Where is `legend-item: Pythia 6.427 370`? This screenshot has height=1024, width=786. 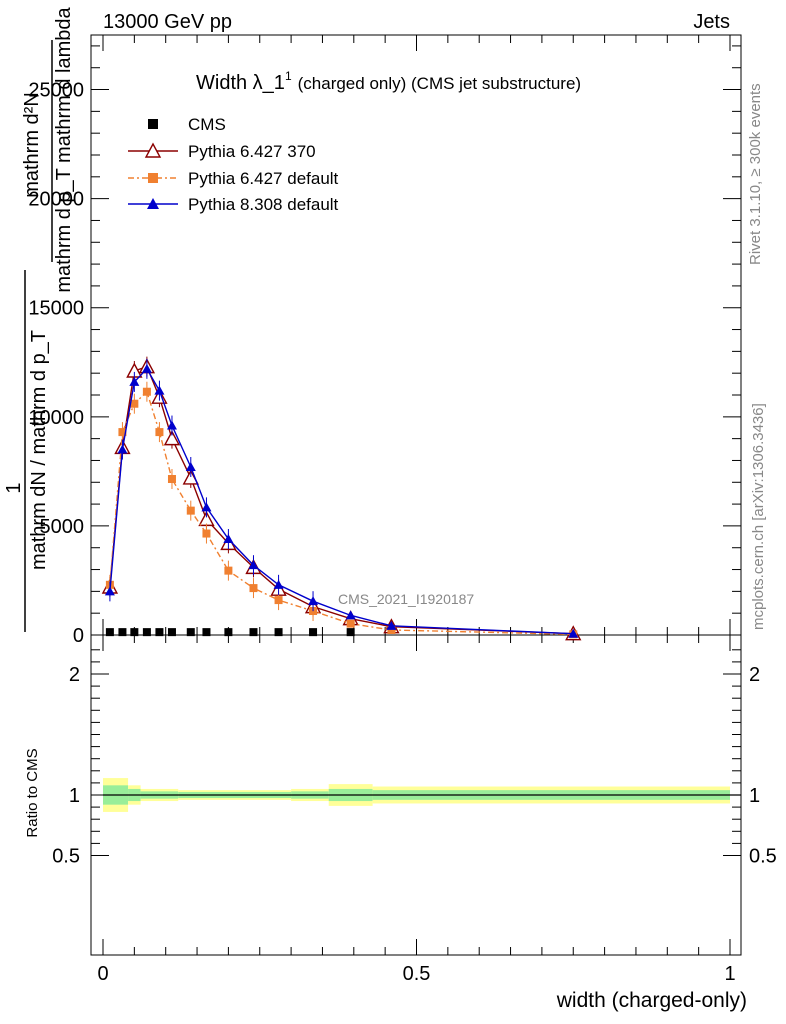
legend-item: Pythia 6.427 370 is located at coordinates (222, 151).